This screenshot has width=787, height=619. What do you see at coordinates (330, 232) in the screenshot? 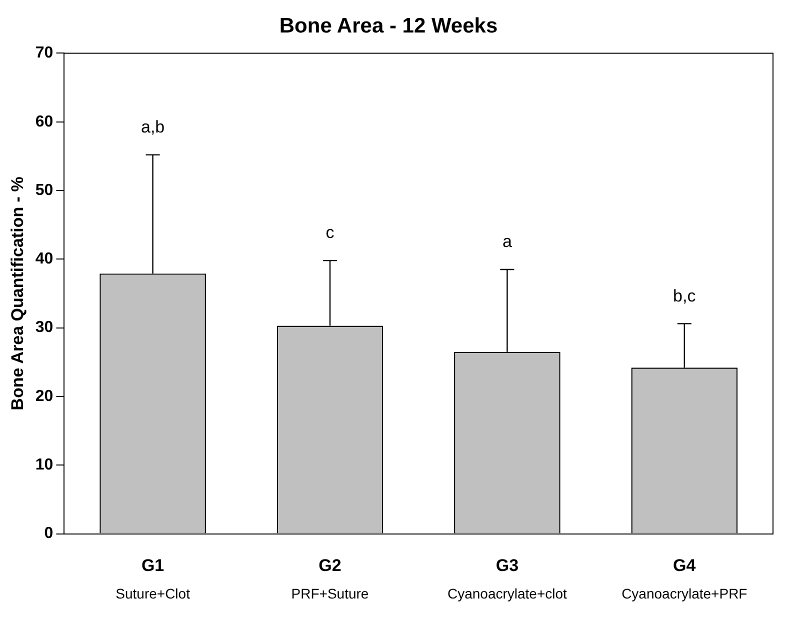
I see `annotation: c` at bounding box center [330, 232].